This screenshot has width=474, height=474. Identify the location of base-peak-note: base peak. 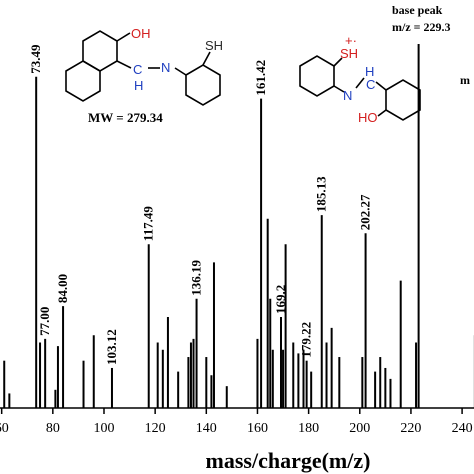
(417, 10).